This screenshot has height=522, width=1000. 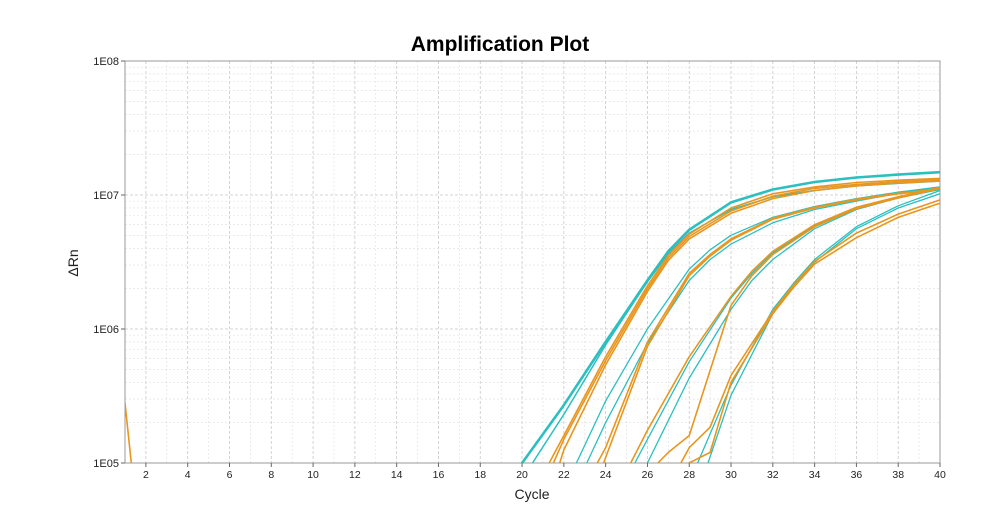 I want to click on y-axis-label: ΔRn, so click(x=73, y=262).